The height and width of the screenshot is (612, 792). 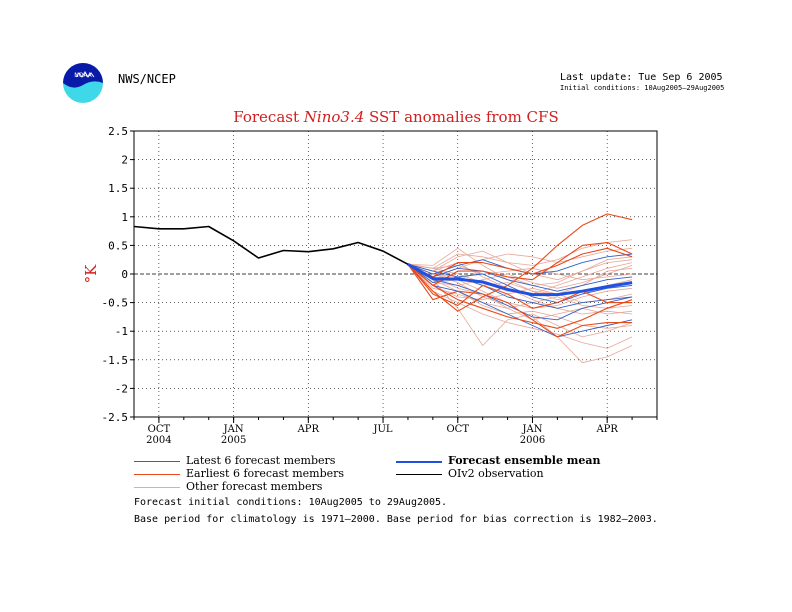 I want to click on y-tick-label: -1.5, so click(x=115, y=360).